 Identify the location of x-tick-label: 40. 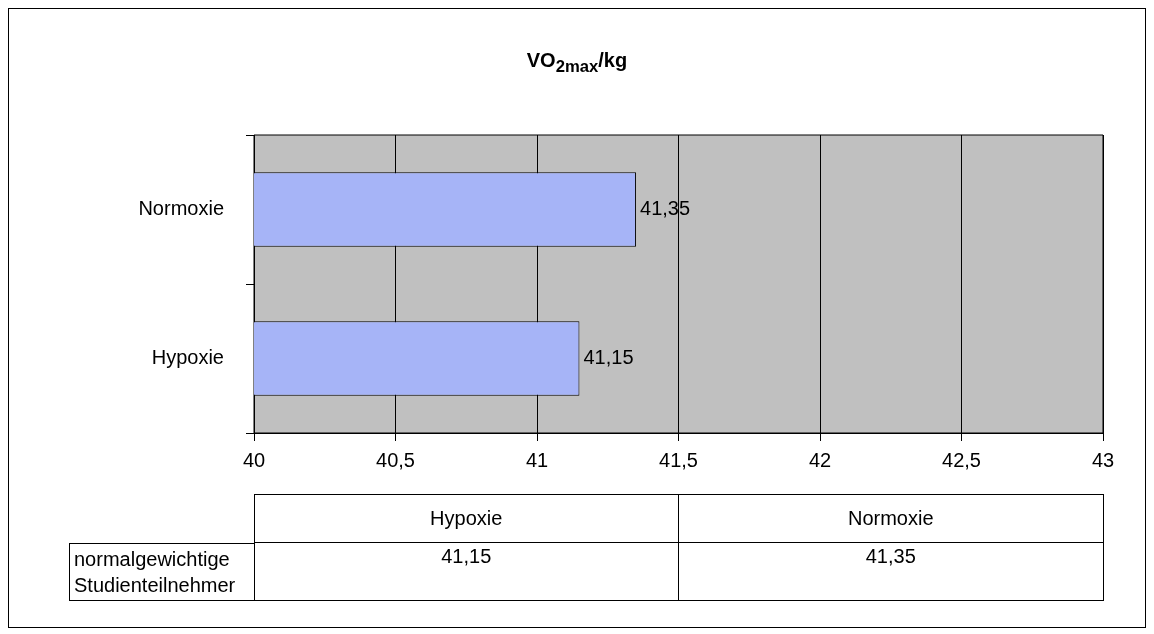
(254, 459).